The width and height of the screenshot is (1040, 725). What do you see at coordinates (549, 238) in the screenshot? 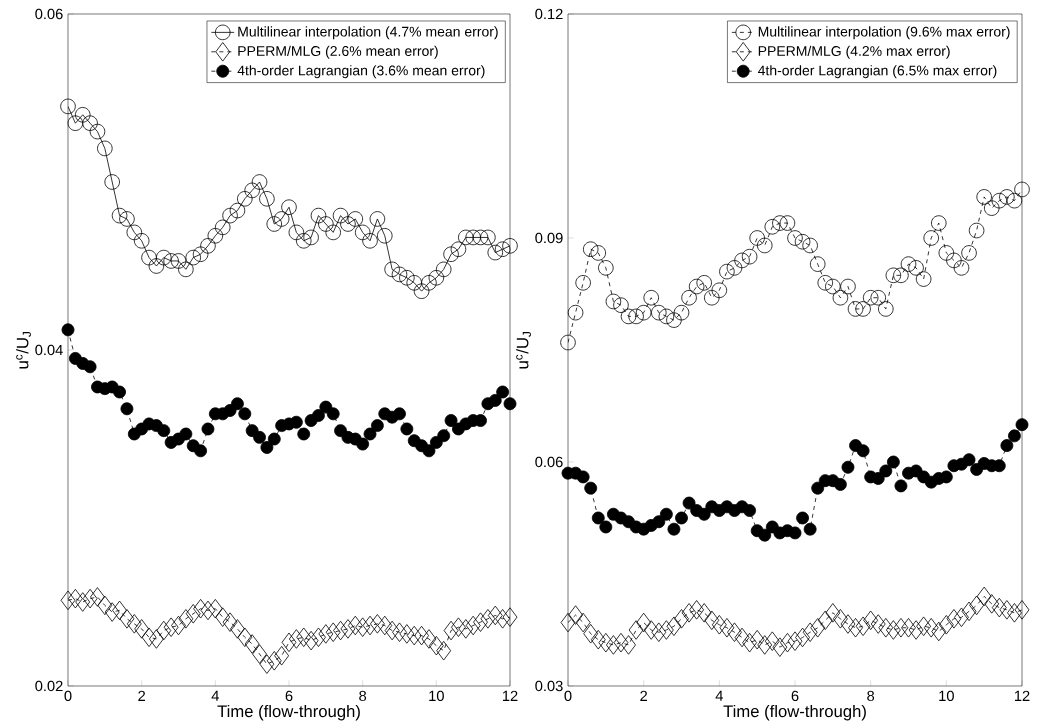
I see `y-tick-label: 0.09` at bounding box center [549, 238].